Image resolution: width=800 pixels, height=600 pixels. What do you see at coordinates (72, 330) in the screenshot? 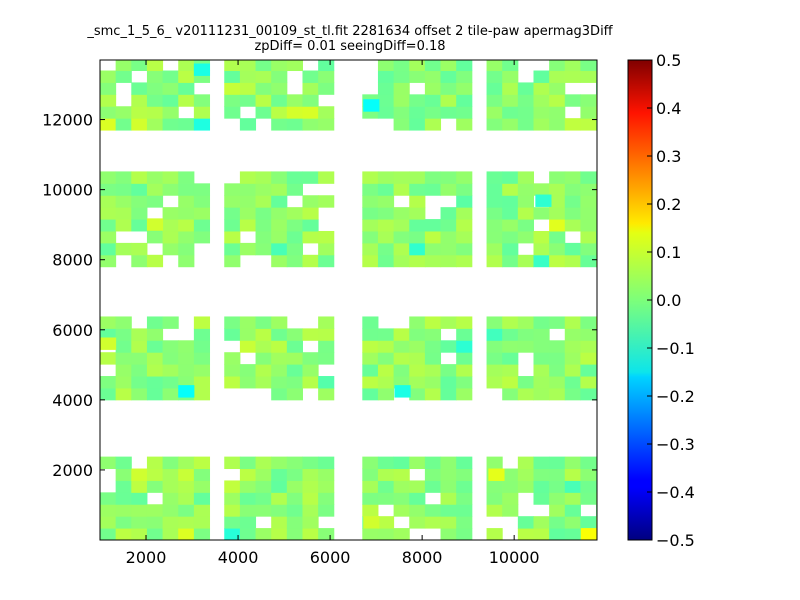
I see `y-tick-label: 6000` at bounding box center [72, 330].